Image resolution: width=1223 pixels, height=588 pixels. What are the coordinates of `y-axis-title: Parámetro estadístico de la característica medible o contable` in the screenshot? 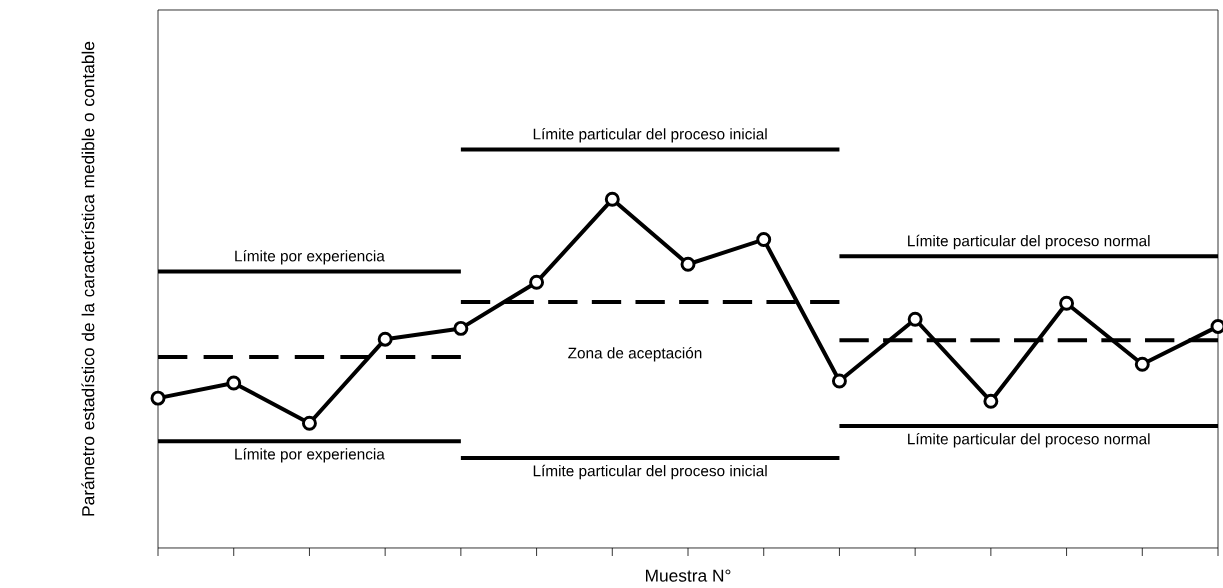 It's located at (88, 278).